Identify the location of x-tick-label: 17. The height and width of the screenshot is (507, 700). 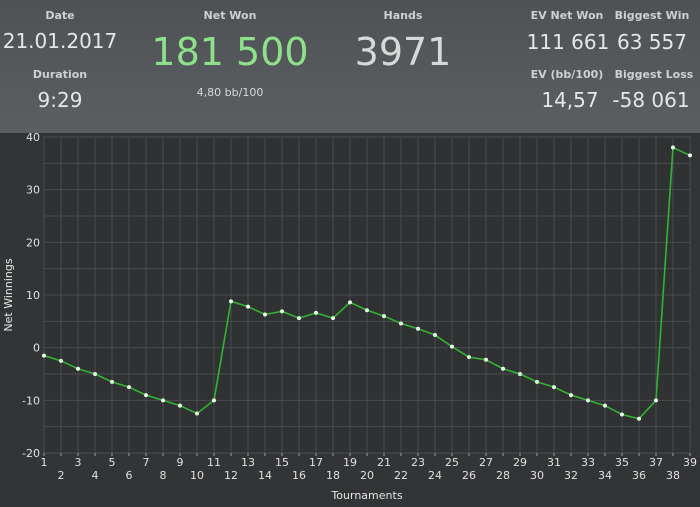
(316, 462).